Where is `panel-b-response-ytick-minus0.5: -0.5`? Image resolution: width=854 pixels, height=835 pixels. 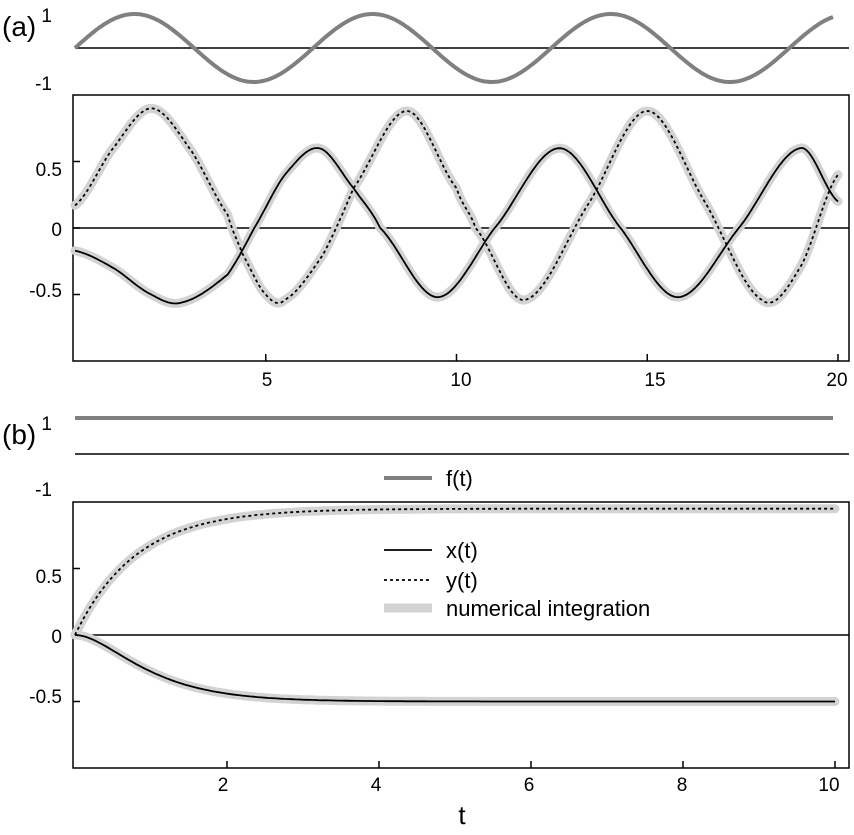 panel-b-response-ytick-minus0.5: -0.5 is located at coordinates (45, 697).